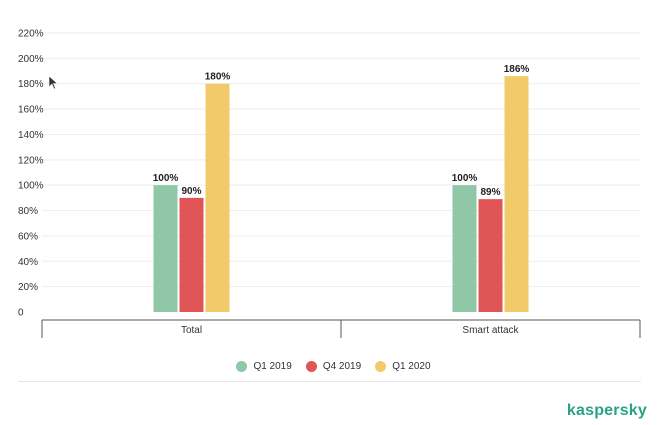  I want to click on y-tick-label: 60%, so click(28, 236).